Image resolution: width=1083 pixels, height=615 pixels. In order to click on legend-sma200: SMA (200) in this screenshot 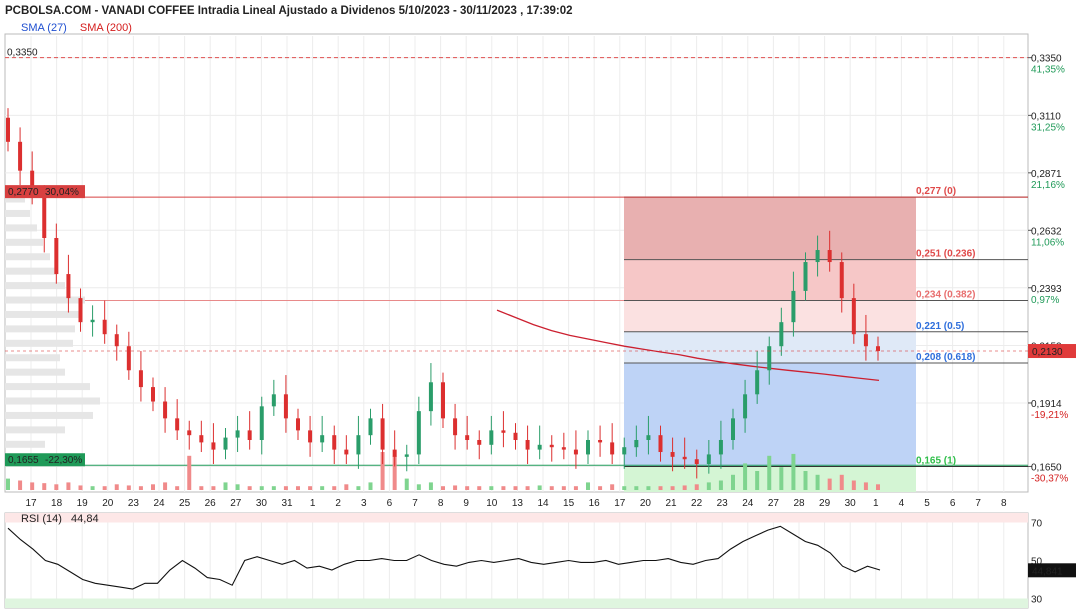, I will do `click(105, 28)`.